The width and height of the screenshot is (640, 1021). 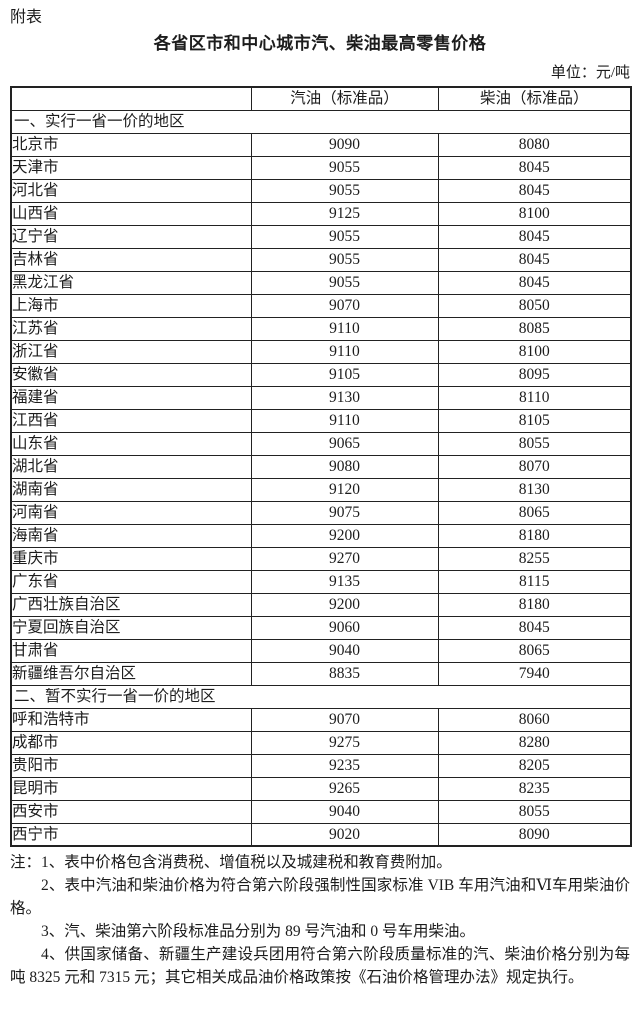 What do you see at coordinates (131, 236) in the screenshot?
I see `region-cell: 辽宁省` at bounding box center [131, 236].